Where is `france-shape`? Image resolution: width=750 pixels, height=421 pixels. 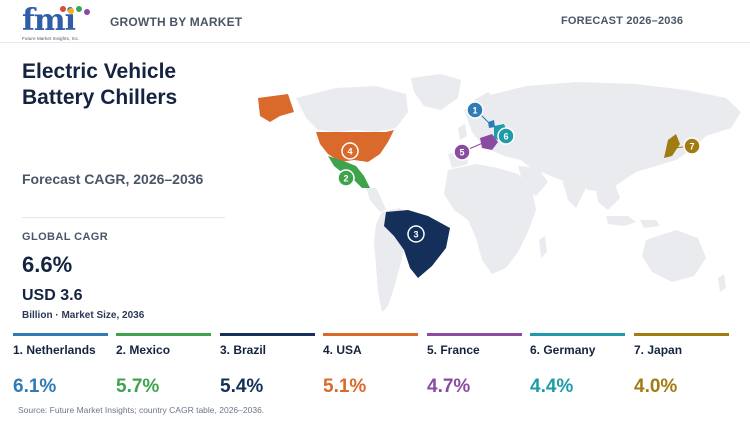 france-shape is located at coordinates (489, 142).